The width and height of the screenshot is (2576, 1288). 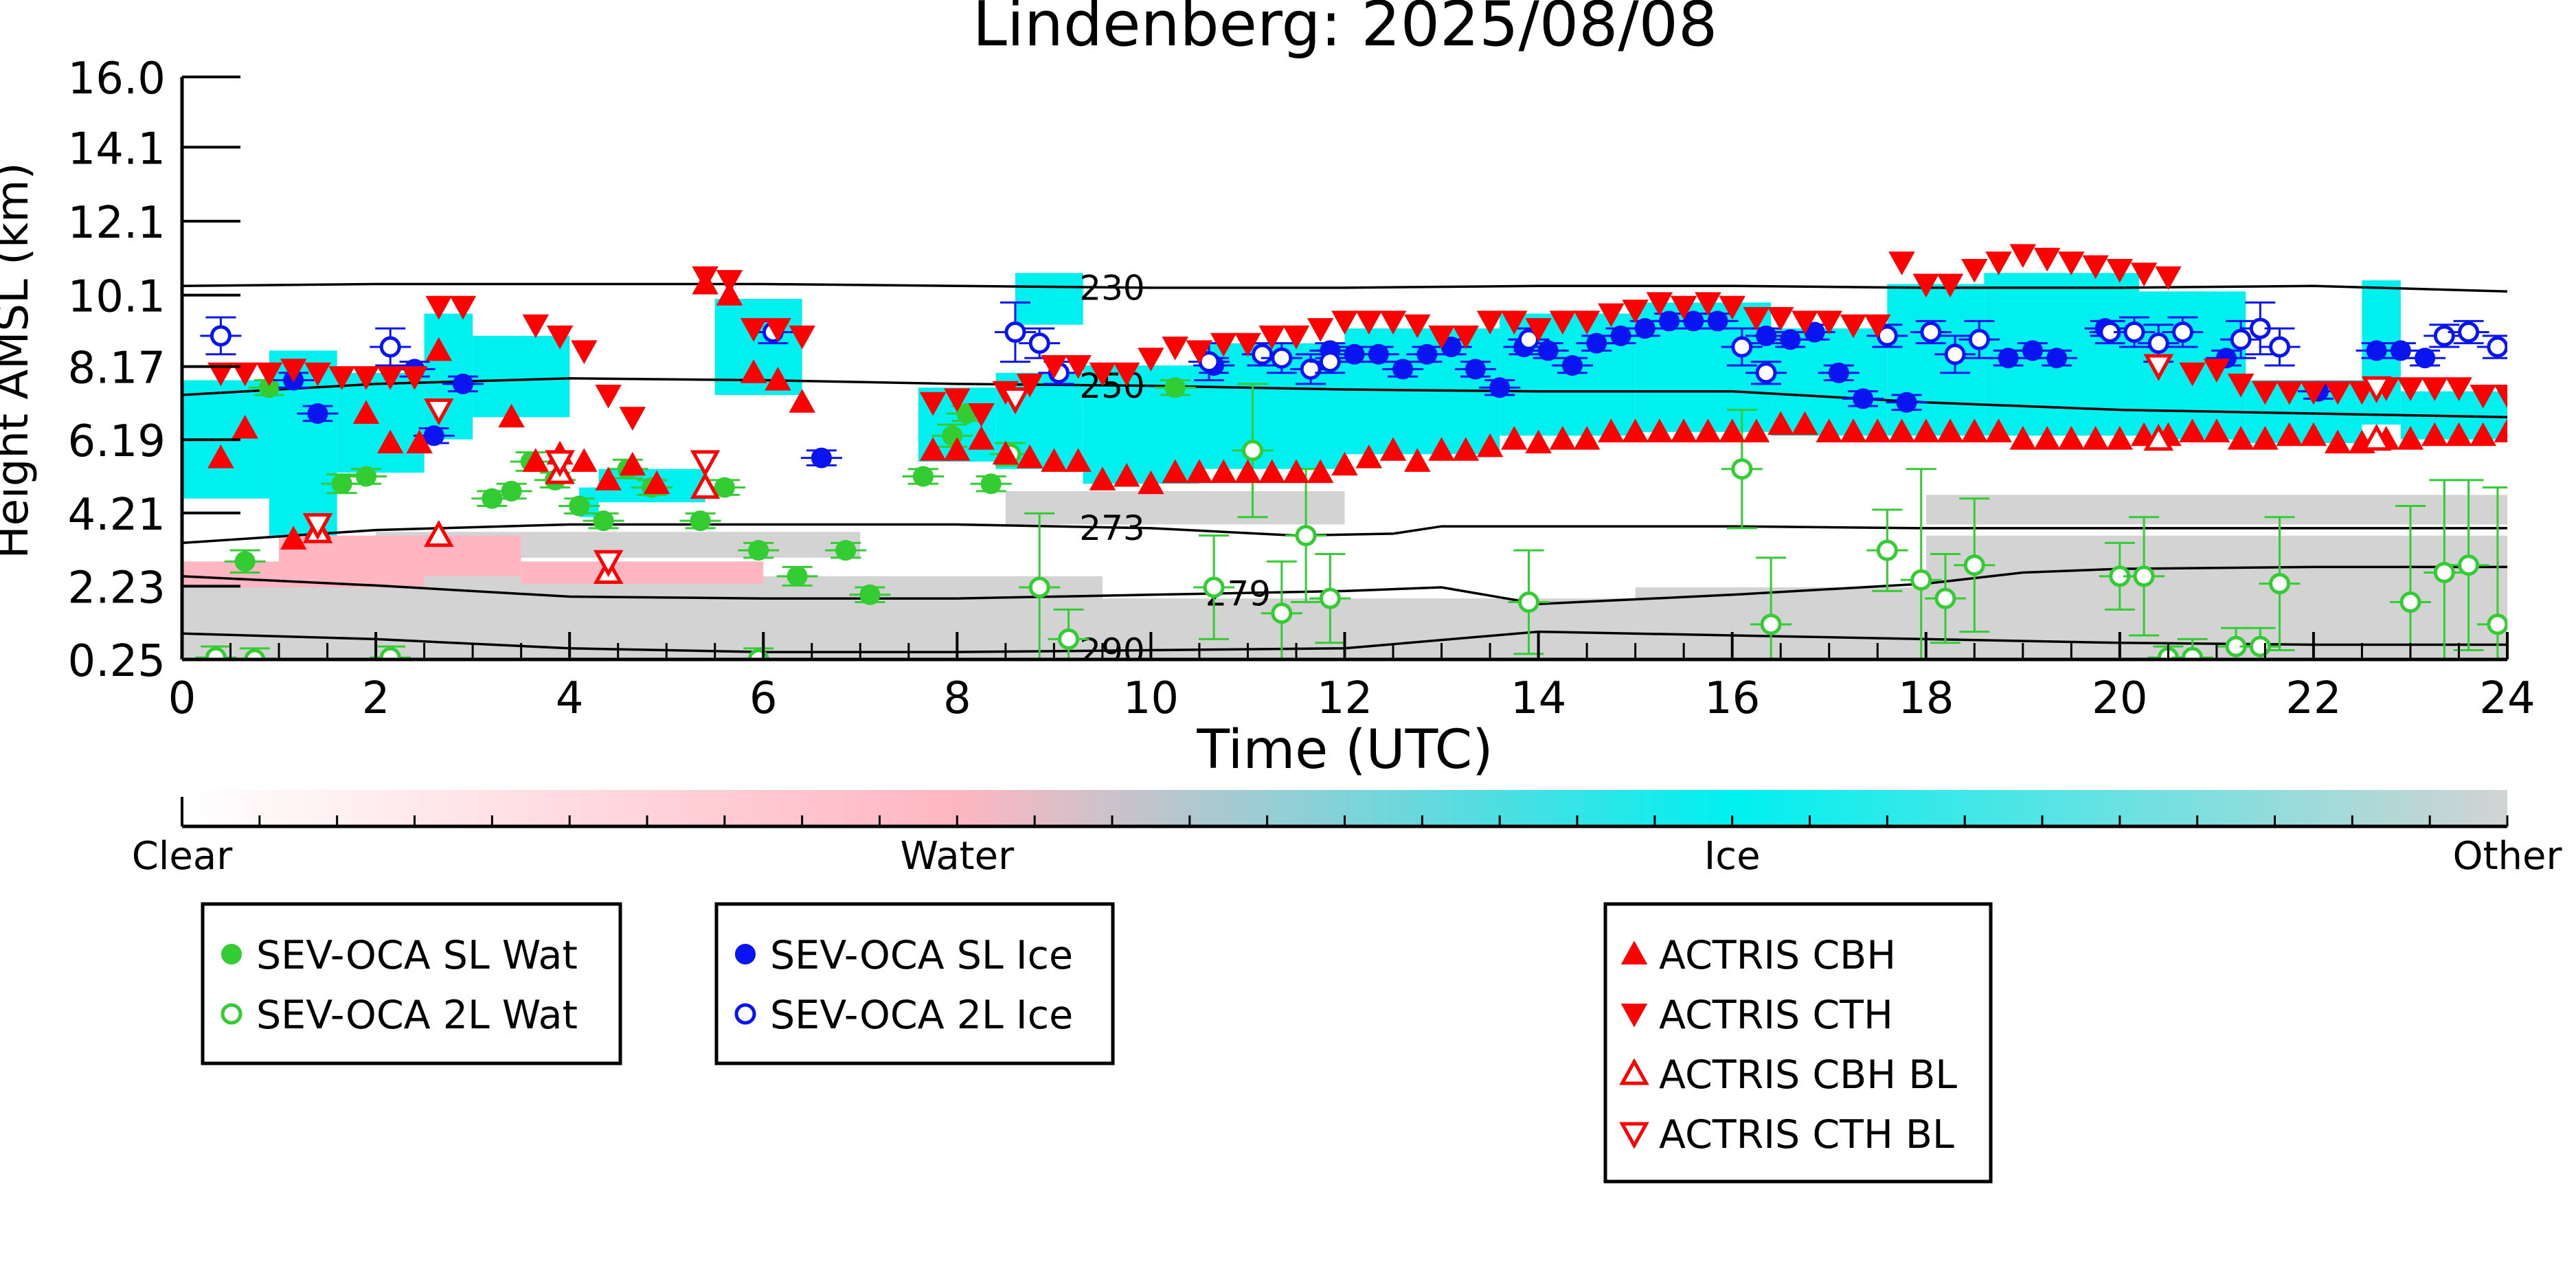 I want to click on legend-label: SEV-OCA 2L Wat, so click(x=417, y=1015).